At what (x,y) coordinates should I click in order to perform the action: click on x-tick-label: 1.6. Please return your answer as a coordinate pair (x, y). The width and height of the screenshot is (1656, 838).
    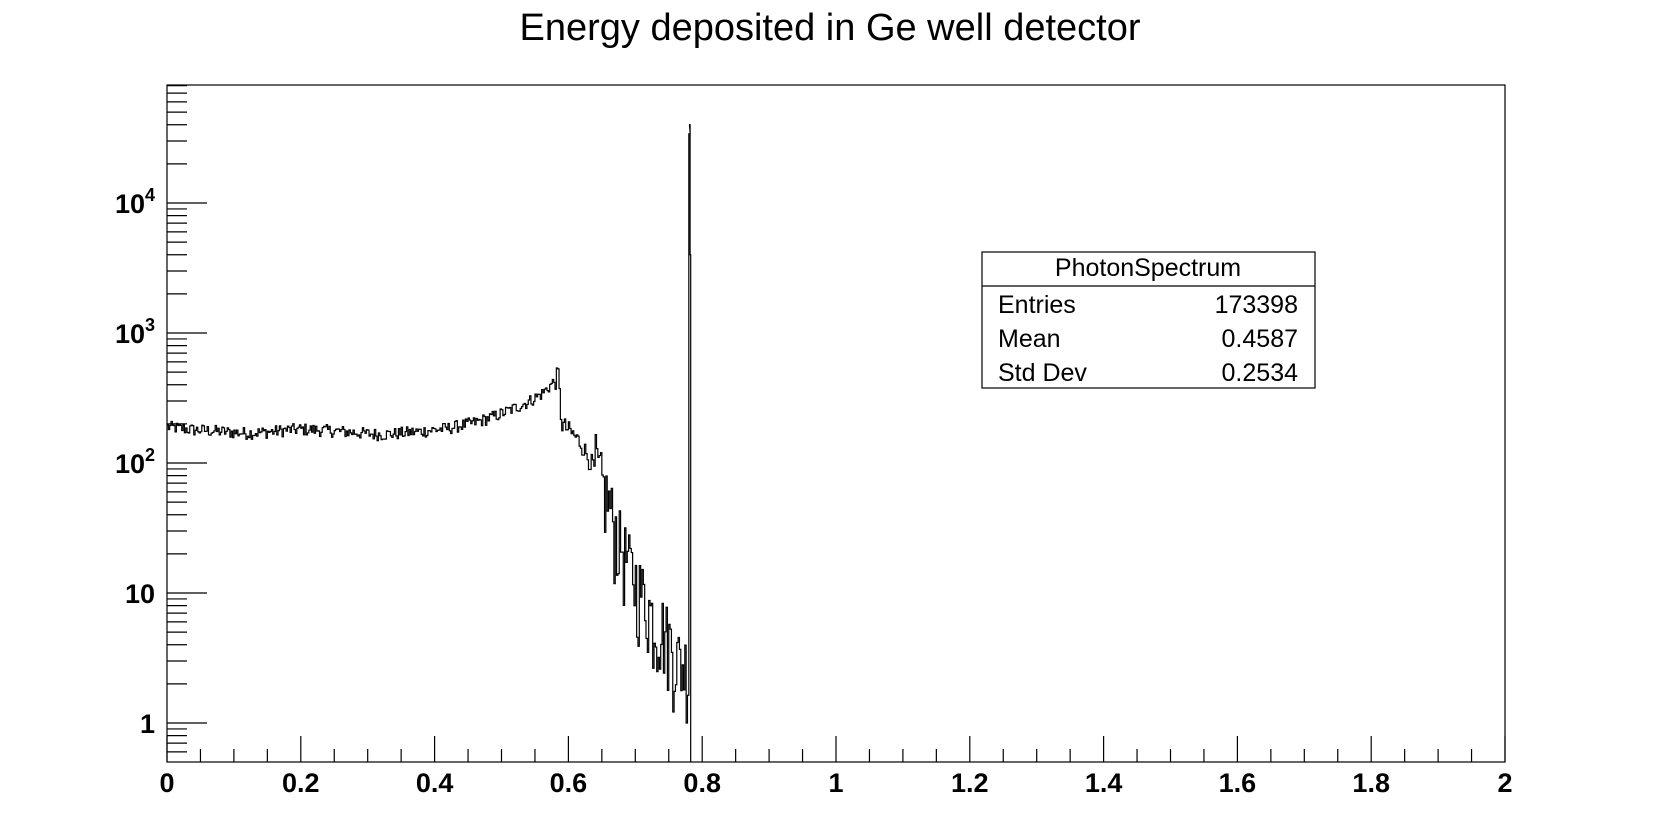
    Looking at the image, I should click on (1238, 783).